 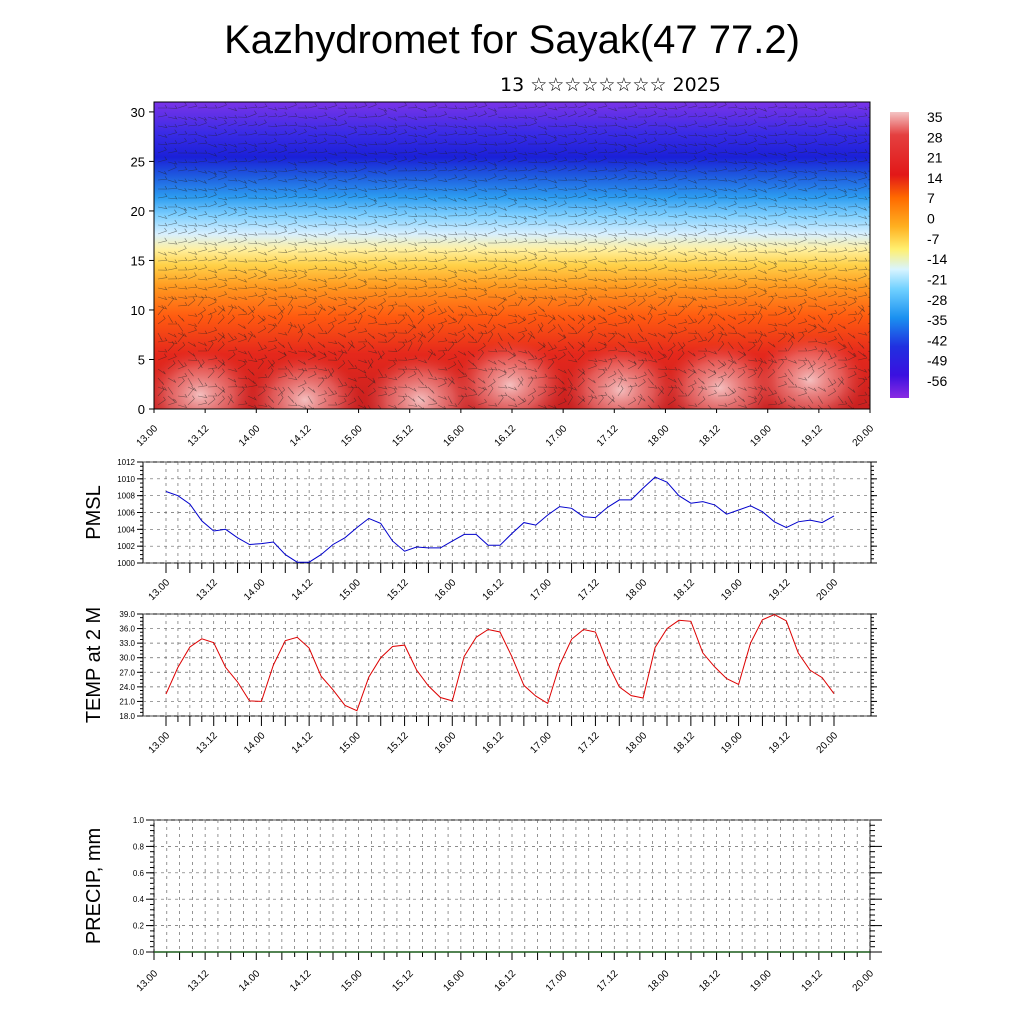 I want to click on x-tick-label: 18.00, so click(x=659, y=436).